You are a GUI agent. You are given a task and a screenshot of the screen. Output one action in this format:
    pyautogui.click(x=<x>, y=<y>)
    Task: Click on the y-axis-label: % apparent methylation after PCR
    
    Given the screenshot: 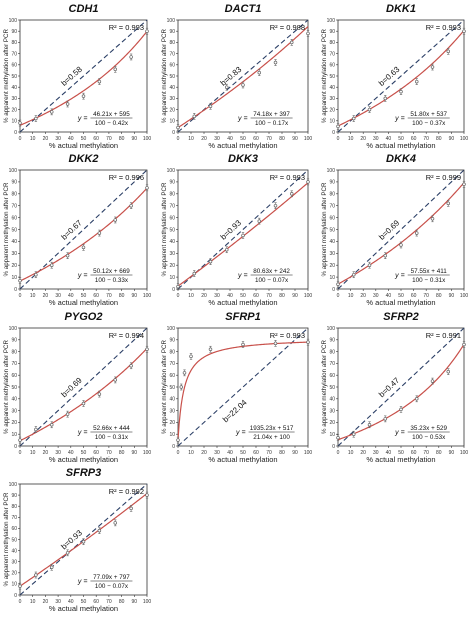 What is the action you would take?
    pyautogui.click(x=324, y=387)
    